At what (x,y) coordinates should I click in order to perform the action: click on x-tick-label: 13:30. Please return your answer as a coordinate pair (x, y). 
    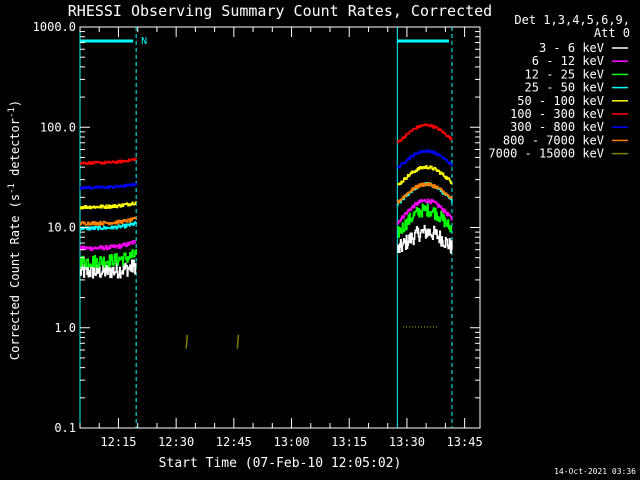
    Looking at the image, I should click on (407, 442).